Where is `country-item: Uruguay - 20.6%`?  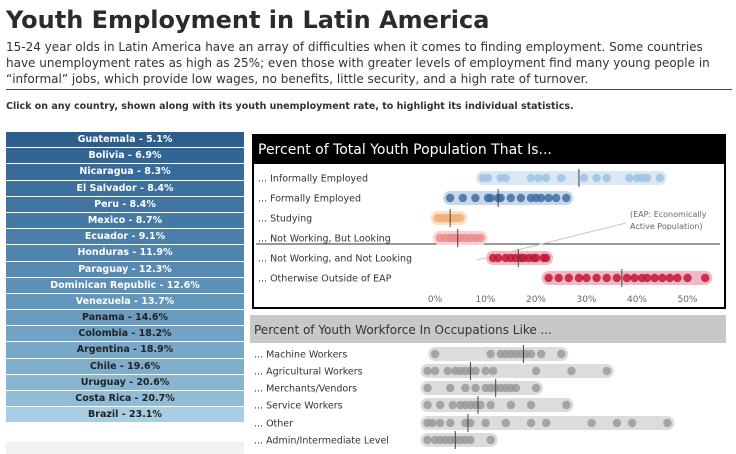
country-item: Uruguay - 20.6% is located at coordinates (125, 382).